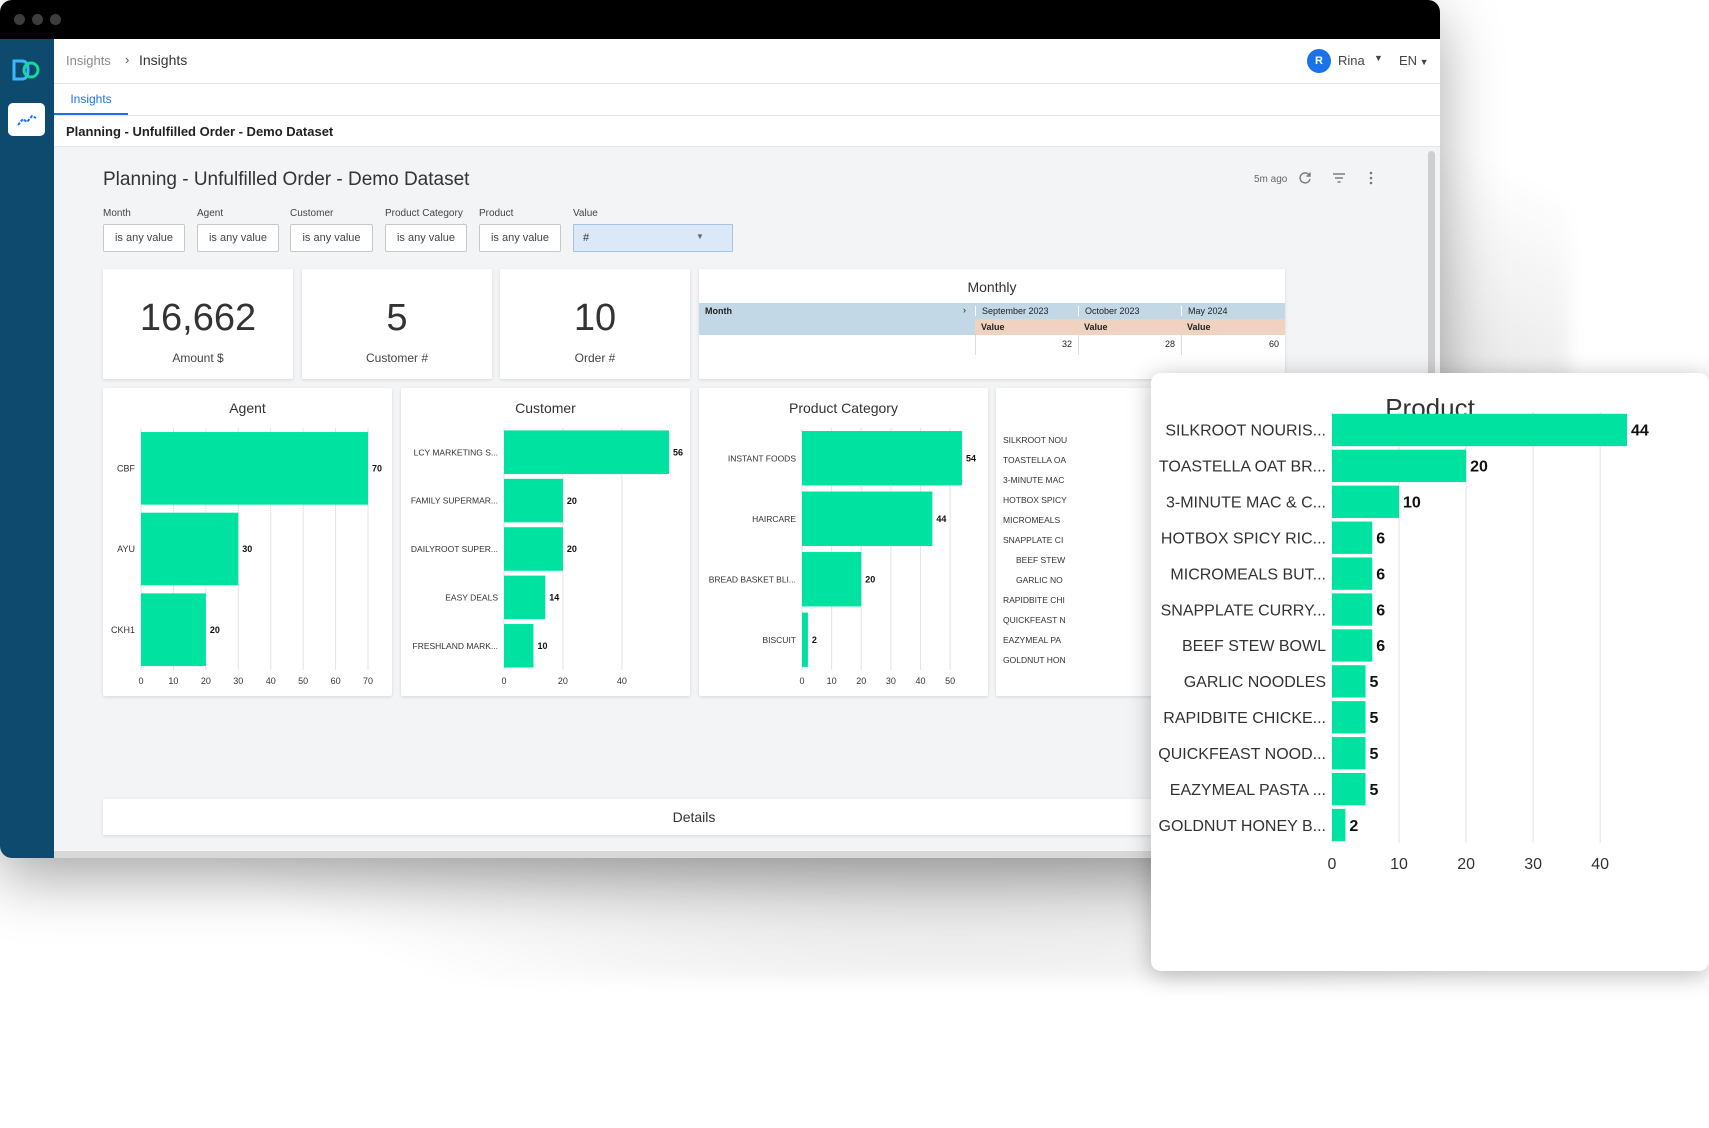 The image size is (1709, 1128). What do you see at coordinates (198, 318) in the screenshot?
I see `kpi-value: 16,662` at bounding box center [198, 318].